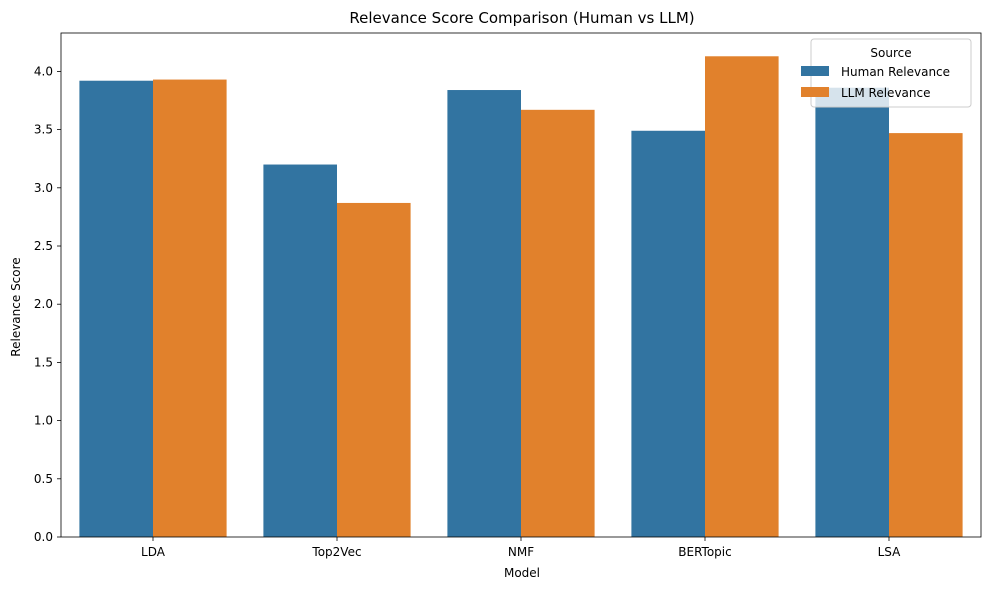 The image size is (989, 594). I want to click on y-tick-label: 2.0, so click(43, 304).